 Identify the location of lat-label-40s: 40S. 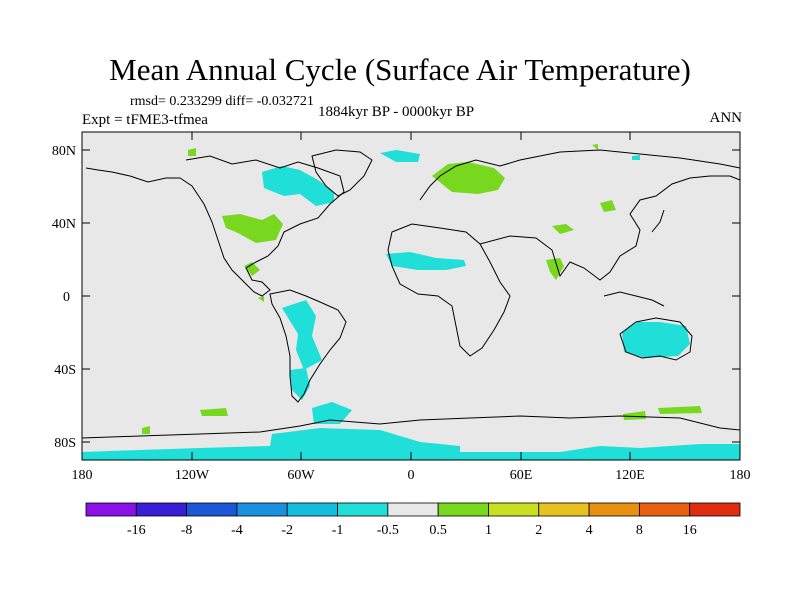
(65, 370).